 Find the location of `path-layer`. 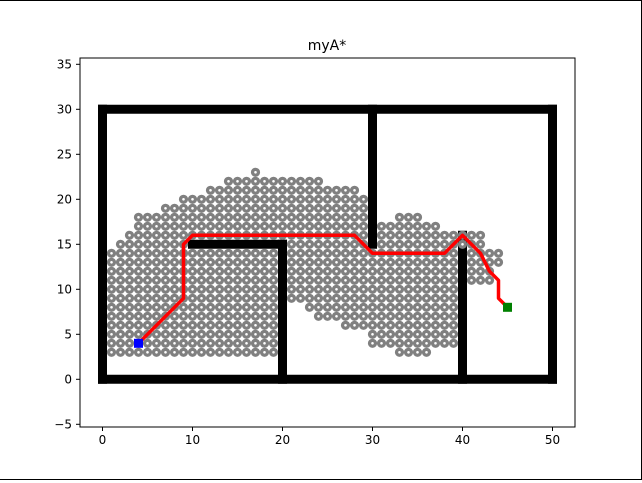

path-layer is located at coordinates (323, 289).